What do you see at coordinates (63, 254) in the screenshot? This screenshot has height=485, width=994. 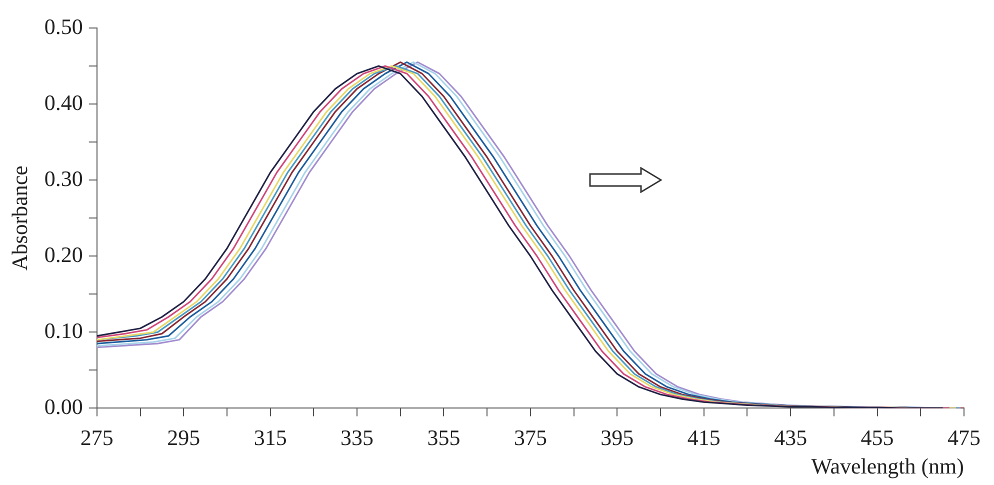 I see `y-tick-label: 0.20` at bounding box center [63, 254].